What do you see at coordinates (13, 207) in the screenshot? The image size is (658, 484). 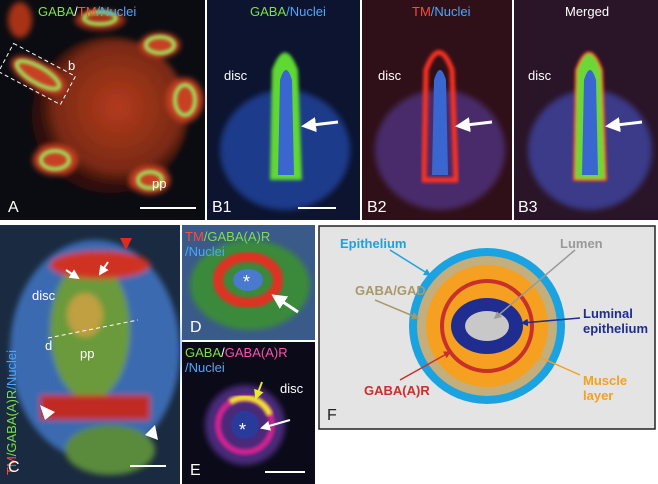 I see `panel-label: A` at bounding box center [13, 207].